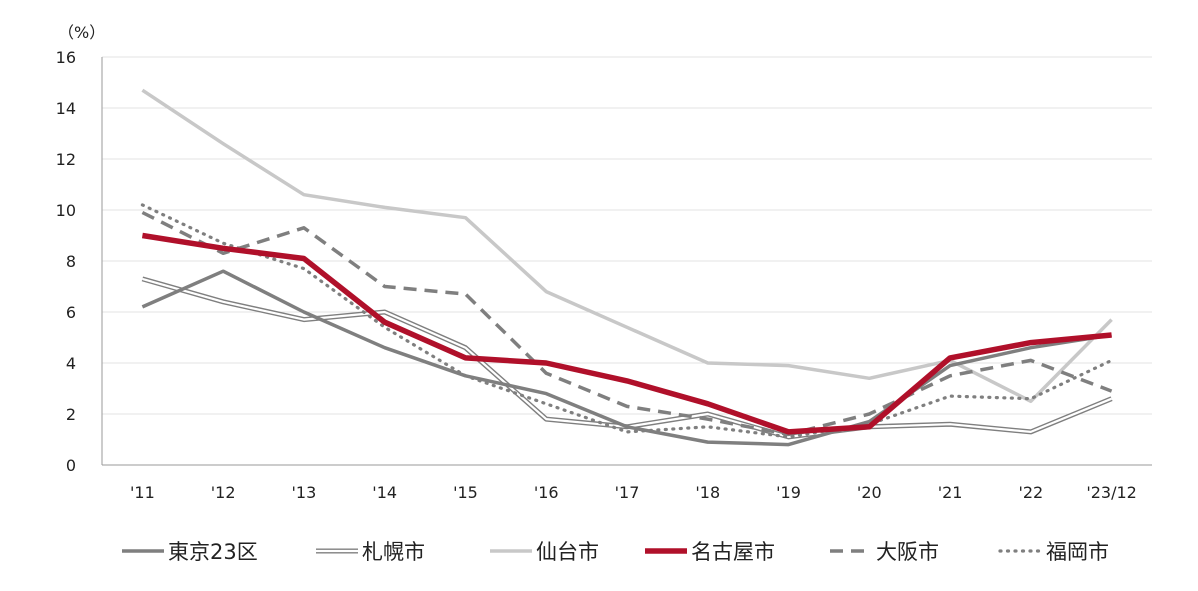  Describe the element at coordinates (66, 159) in the screenshot. I see `y-tick-label: 12` at that location.